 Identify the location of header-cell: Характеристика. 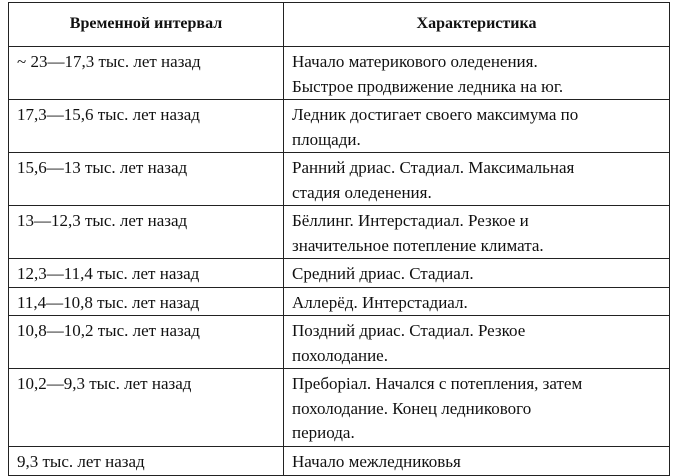
(476, 24).